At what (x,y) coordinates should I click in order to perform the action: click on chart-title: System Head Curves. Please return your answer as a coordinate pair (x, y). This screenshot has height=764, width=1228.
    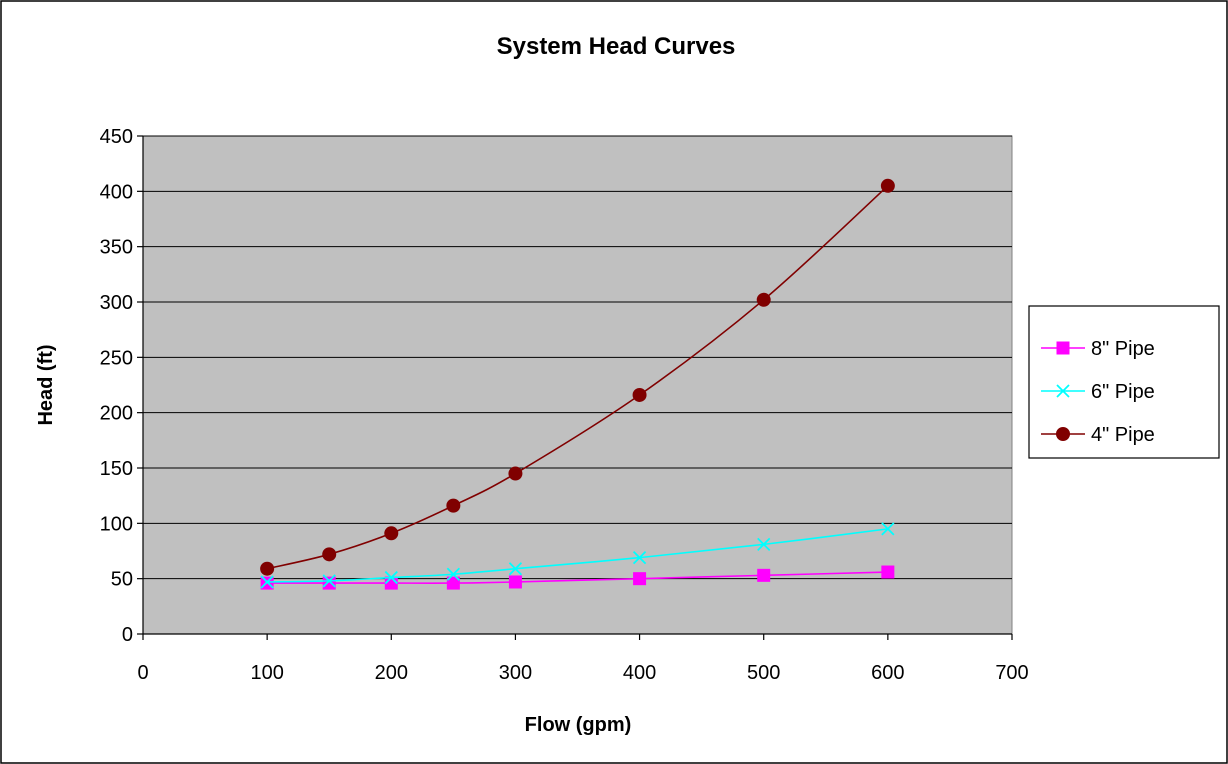
    Looking at the image, I should click on (616, 46).